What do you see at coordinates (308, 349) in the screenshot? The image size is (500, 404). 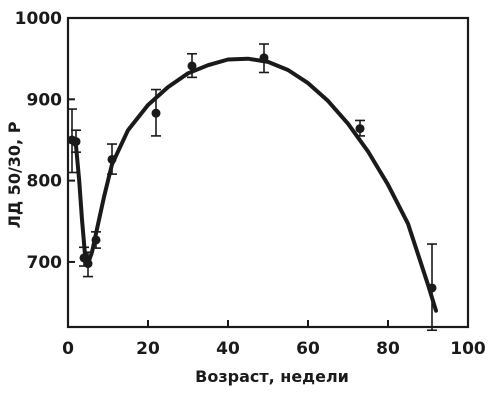 I see `x-tick-label-60: 60` at bounding box center [308, 349].